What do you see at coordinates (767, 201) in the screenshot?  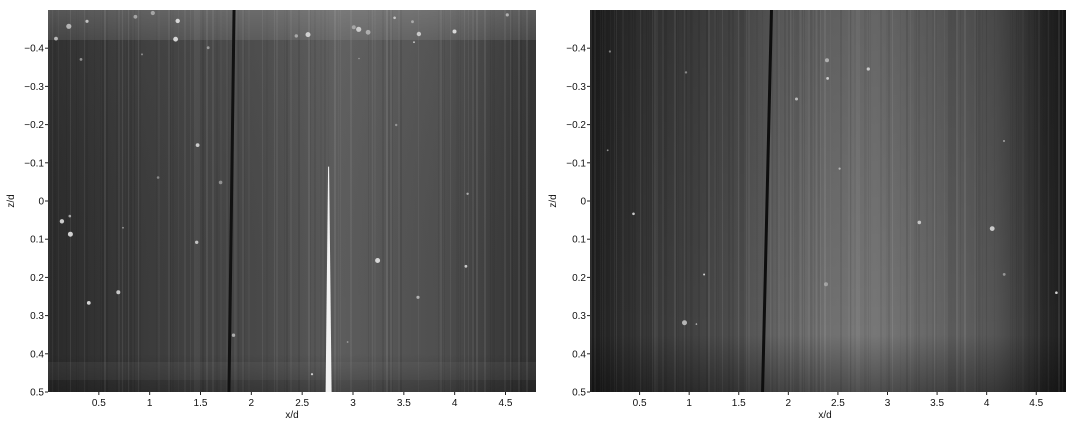 I see `right-dark-line` at bounding box center [767, 201].